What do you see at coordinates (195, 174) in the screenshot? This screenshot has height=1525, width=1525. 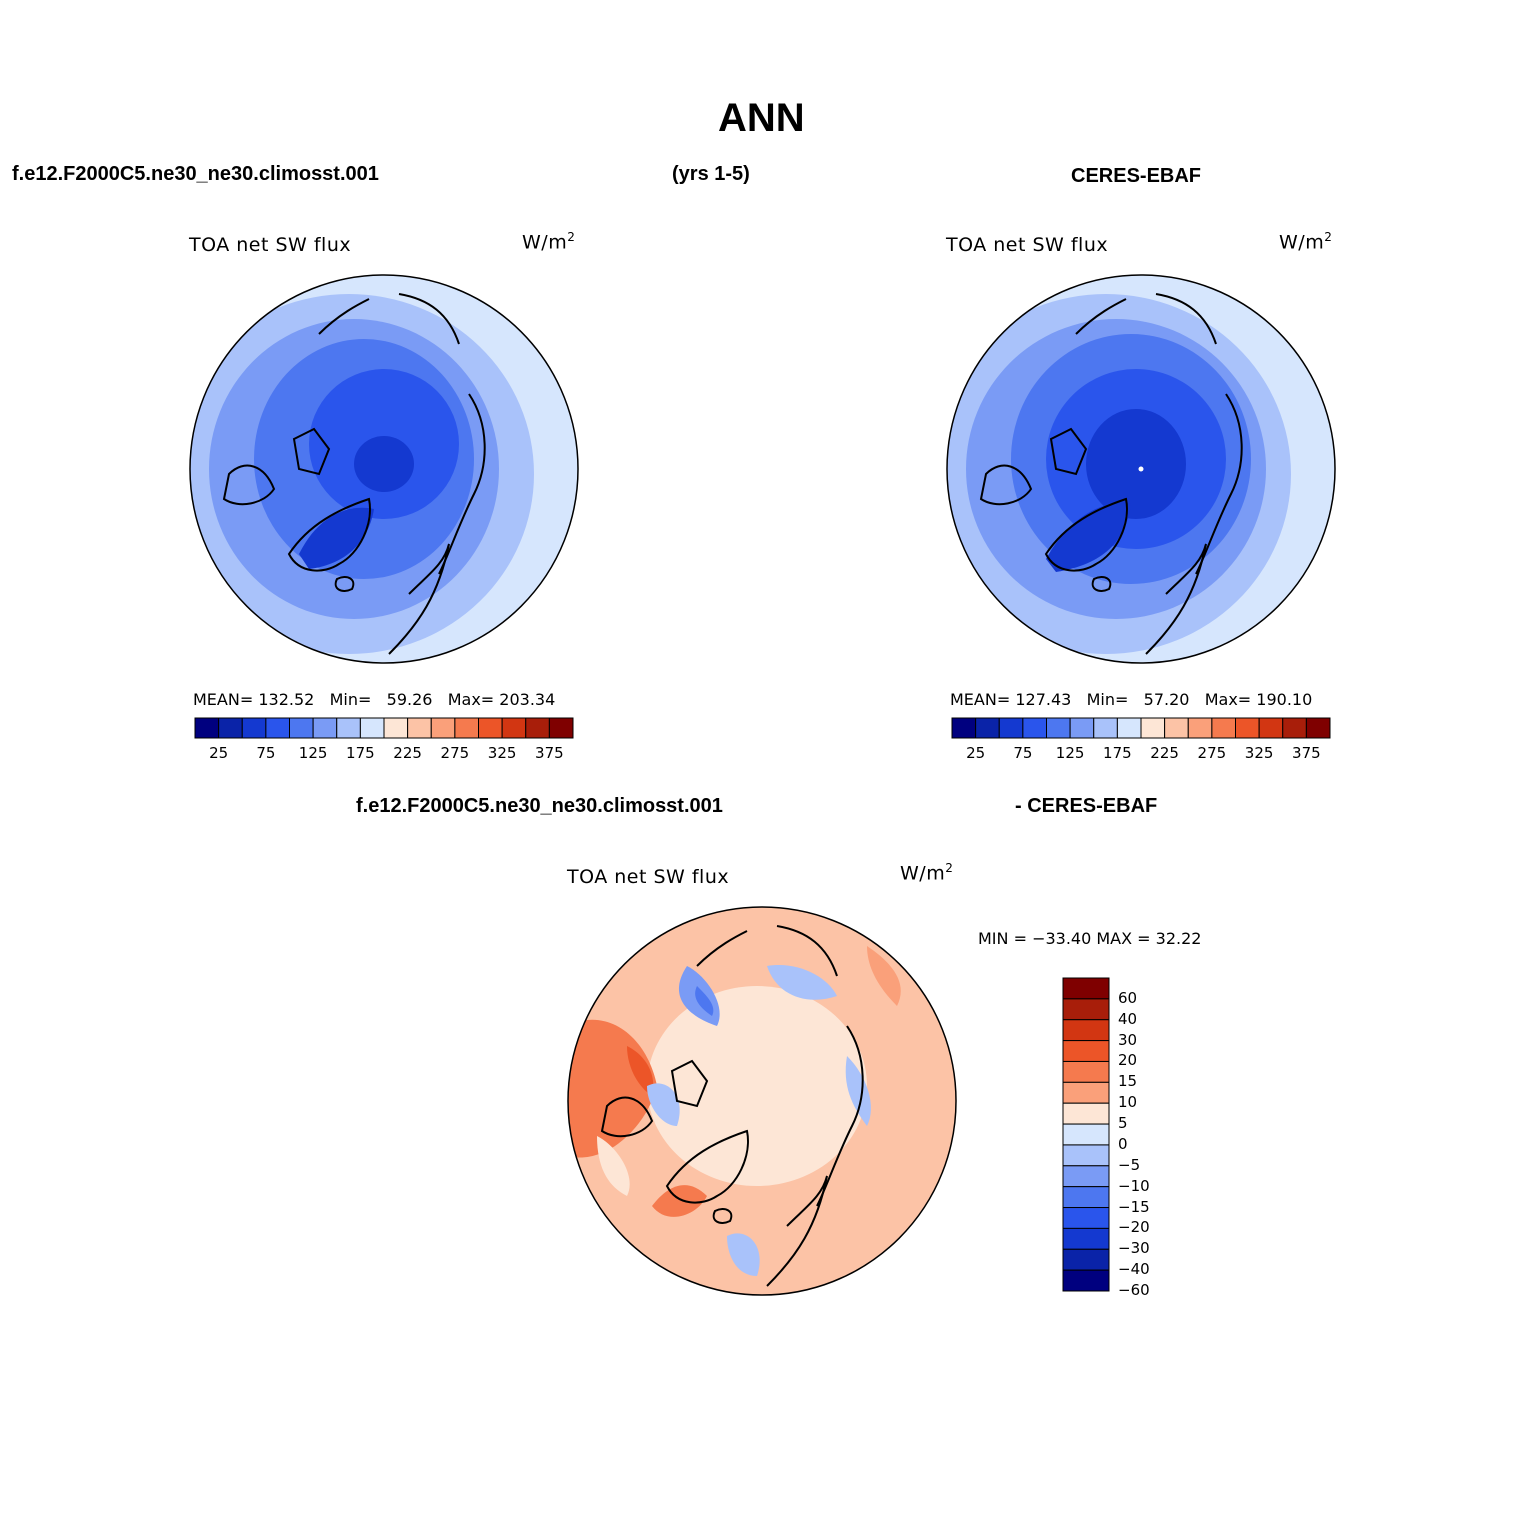 I see `case-name-label: f.e12.F2000C5.ne30_ne30.climosst.001` at bounding box center [195, 174].